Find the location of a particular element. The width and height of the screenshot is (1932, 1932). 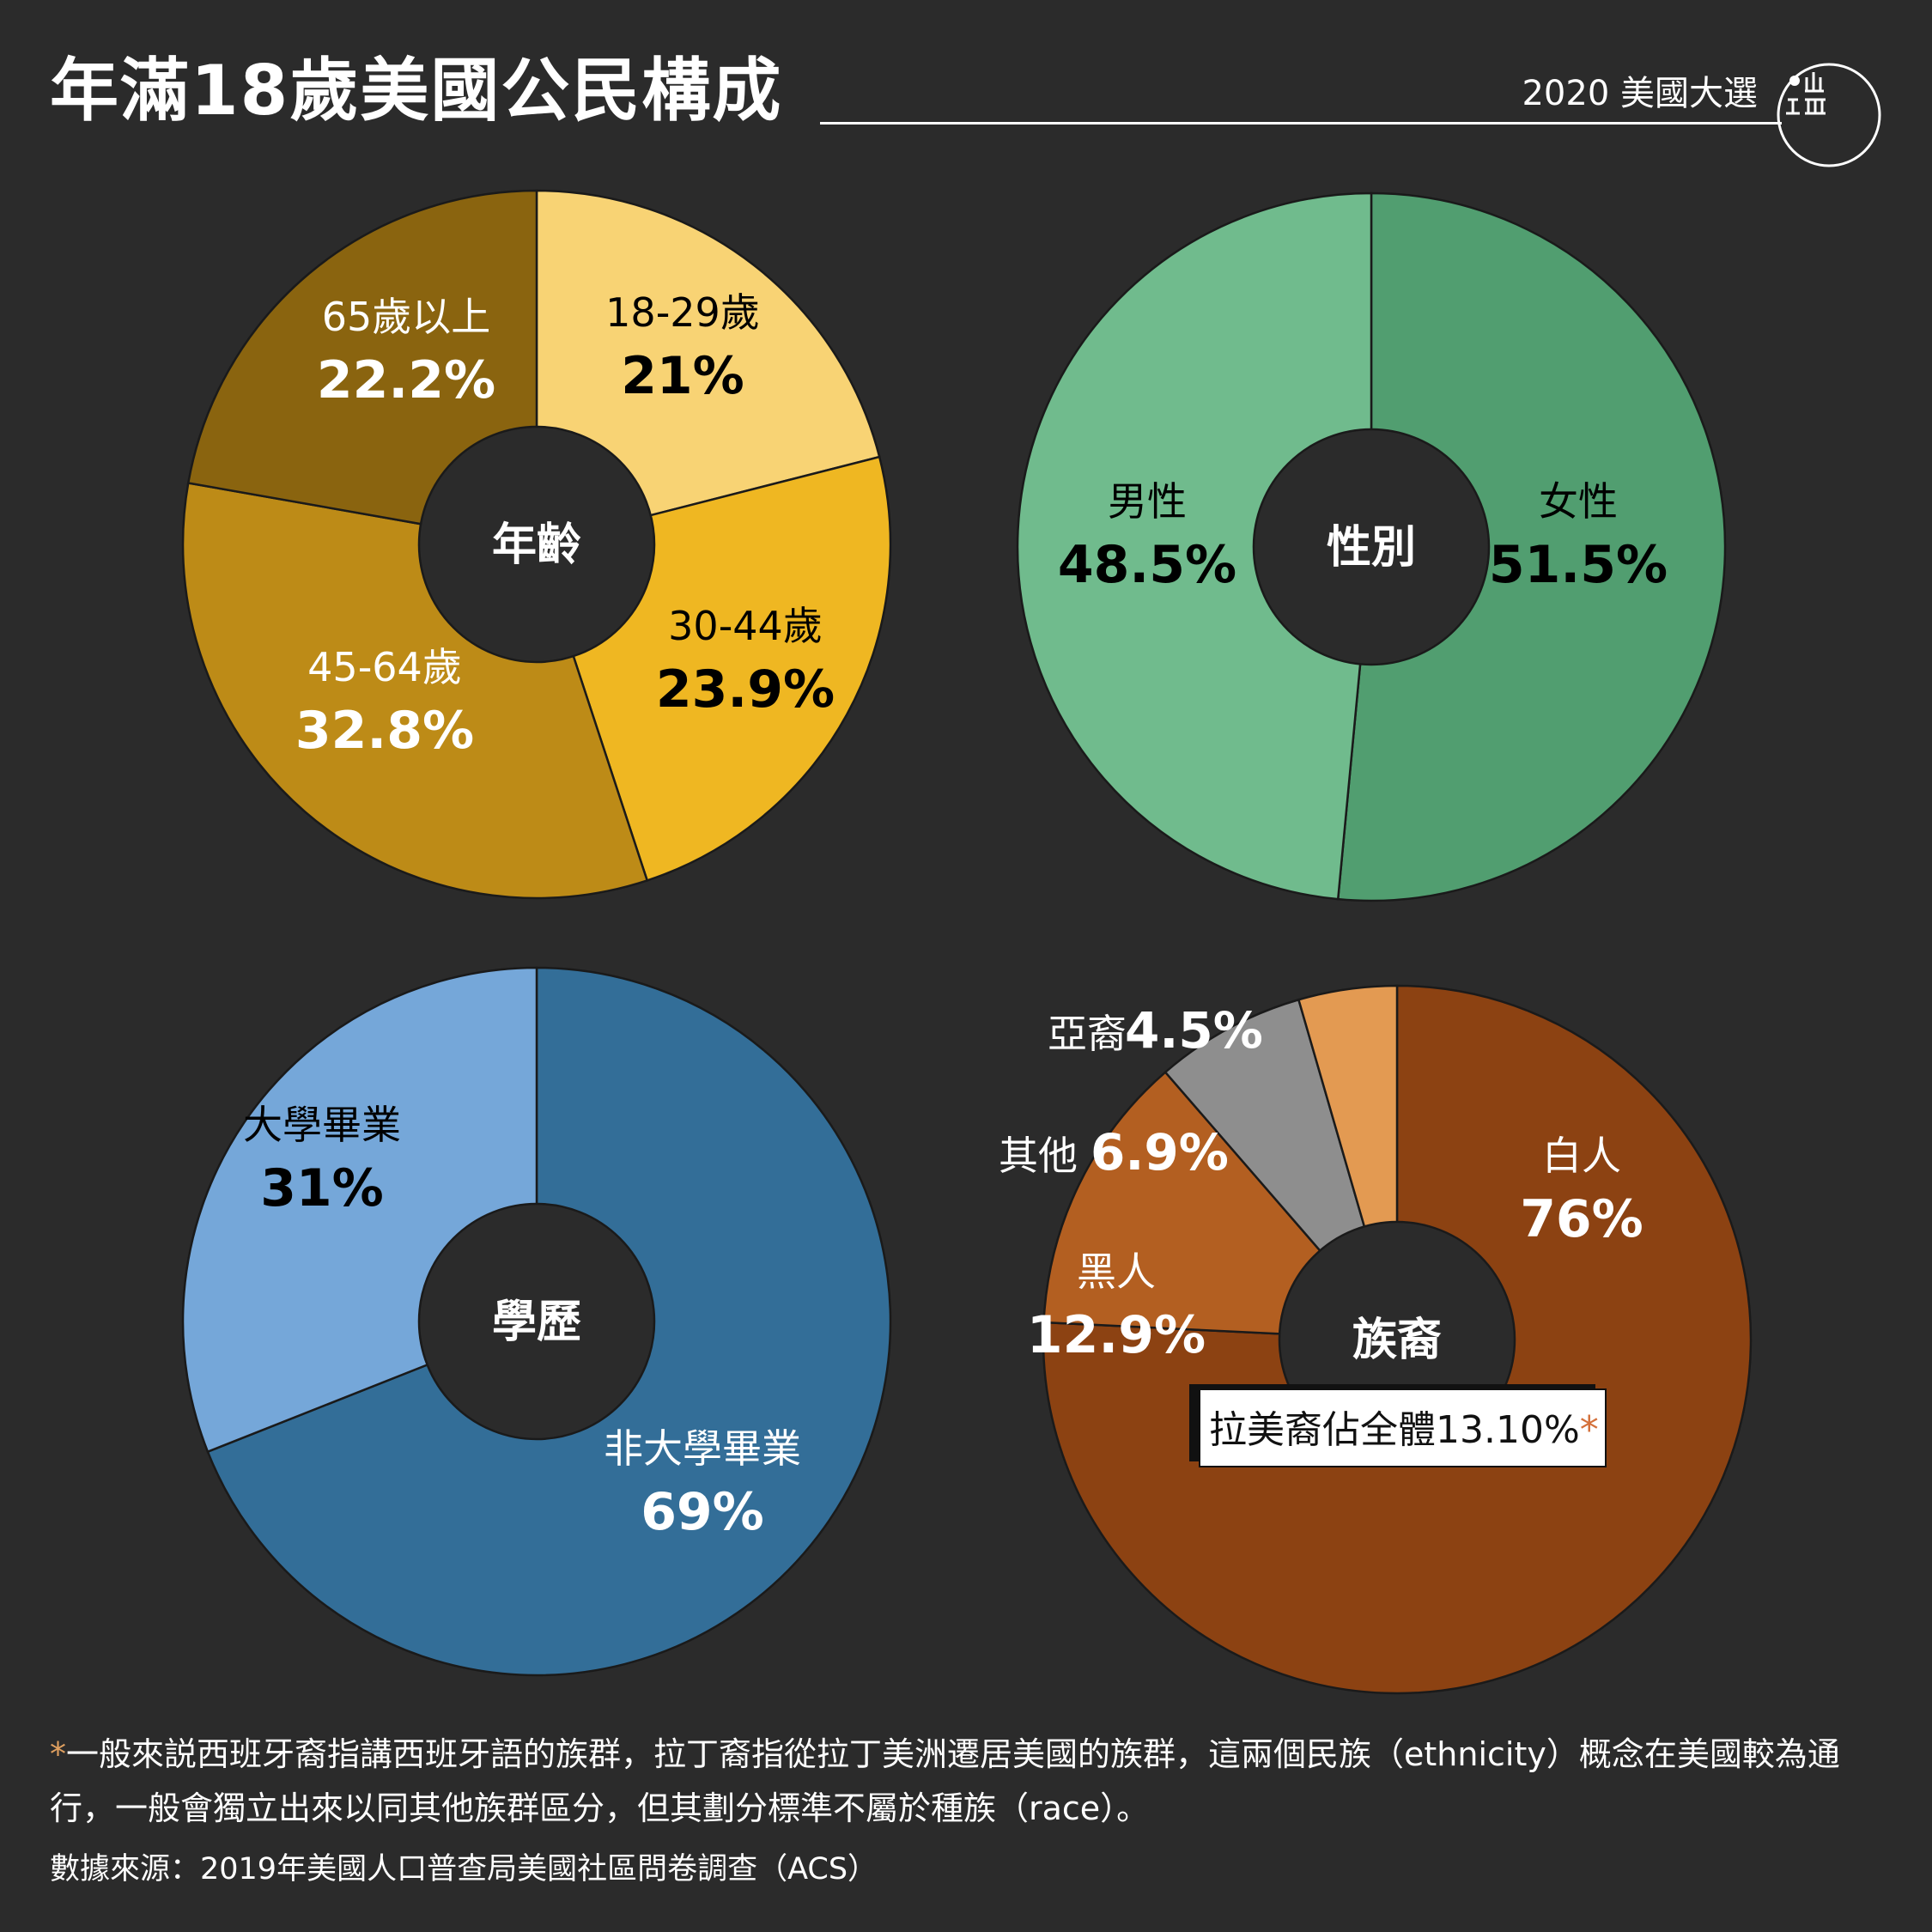

ethnicity-center-label: 族裔 is located at coordinates (1397, 1341).